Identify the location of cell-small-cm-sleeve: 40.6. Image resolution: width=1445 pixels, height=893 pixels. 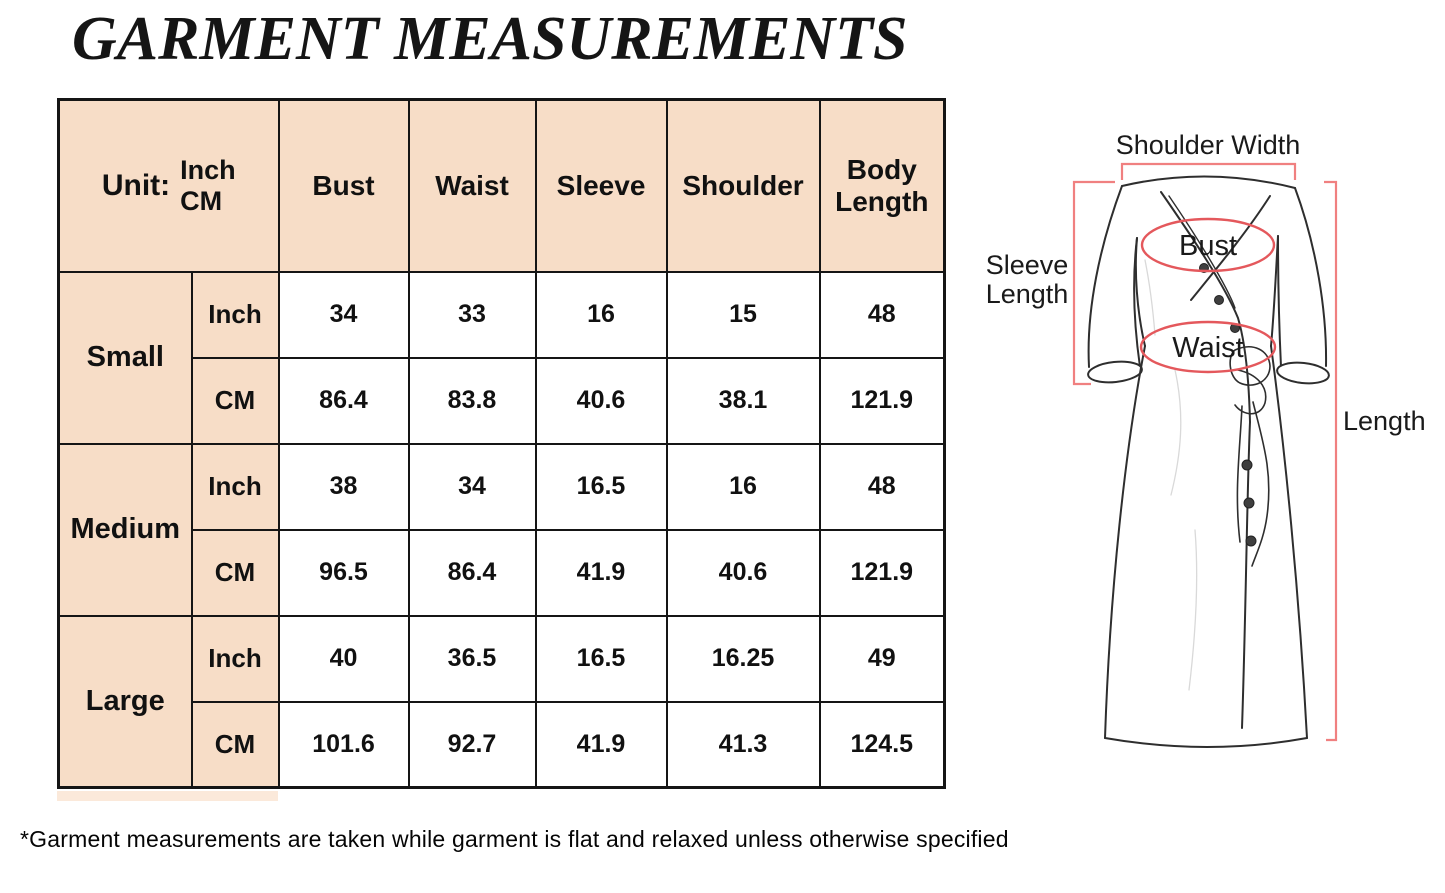
(601, 400).